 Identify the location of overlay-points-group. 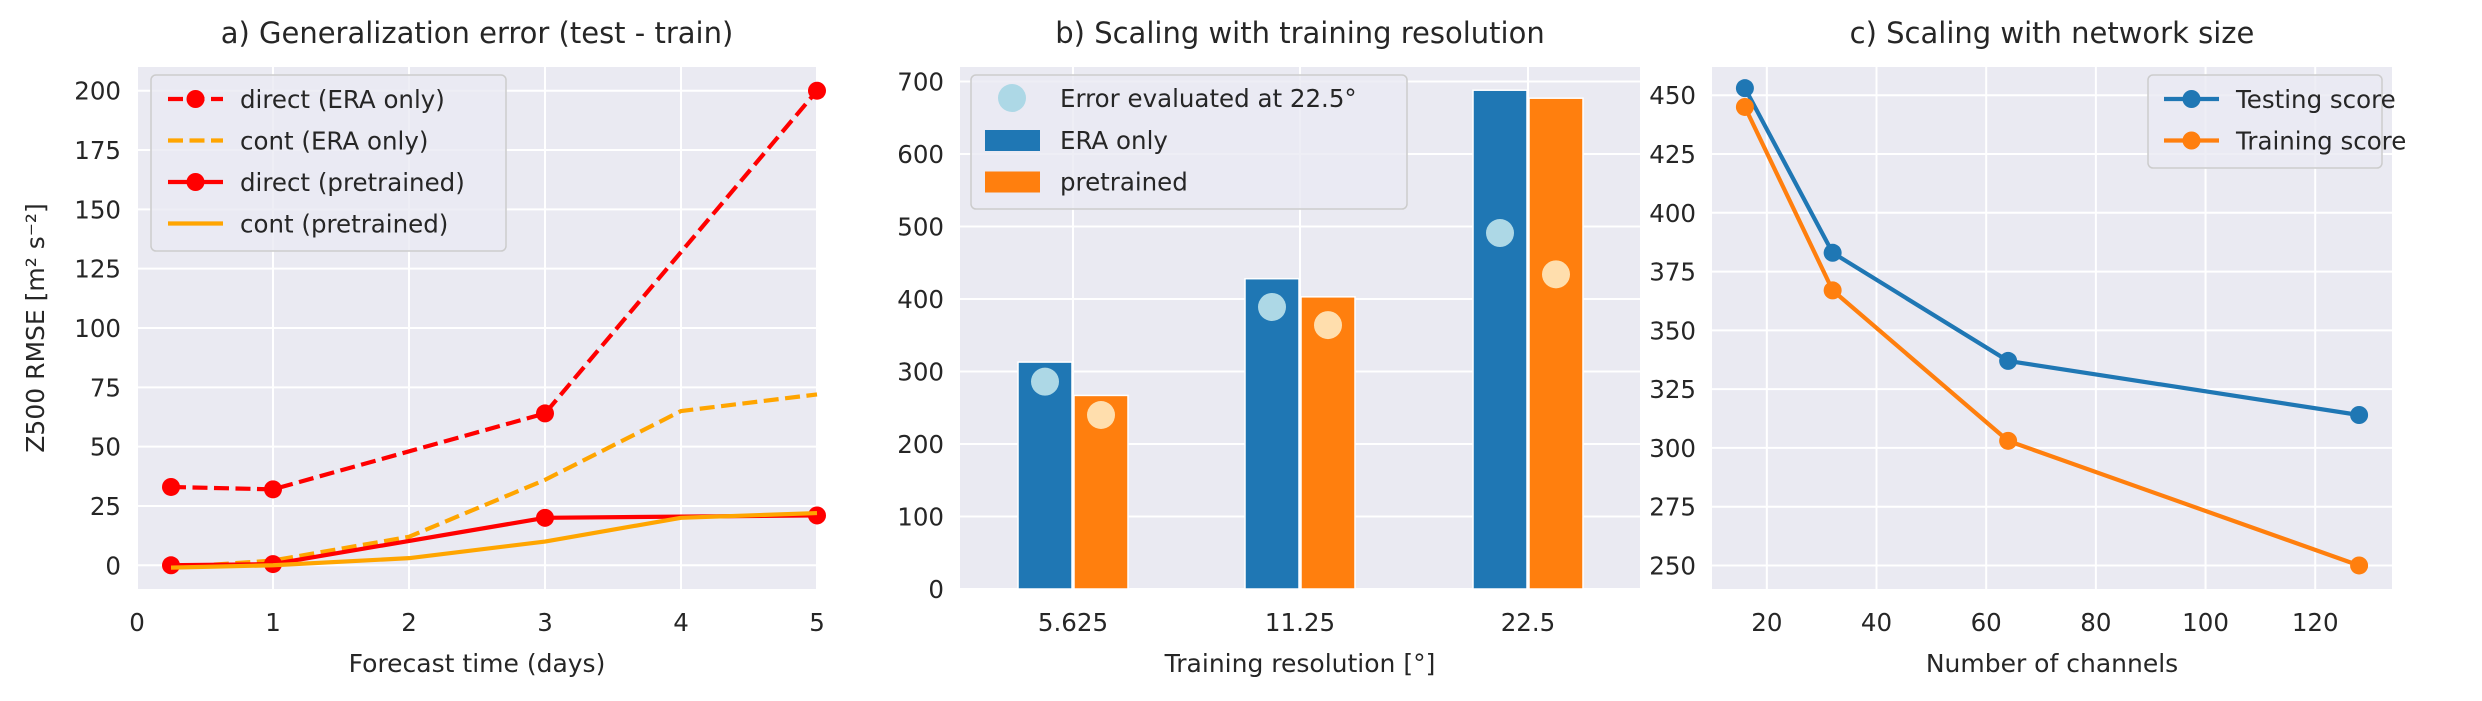
(1300, 324).